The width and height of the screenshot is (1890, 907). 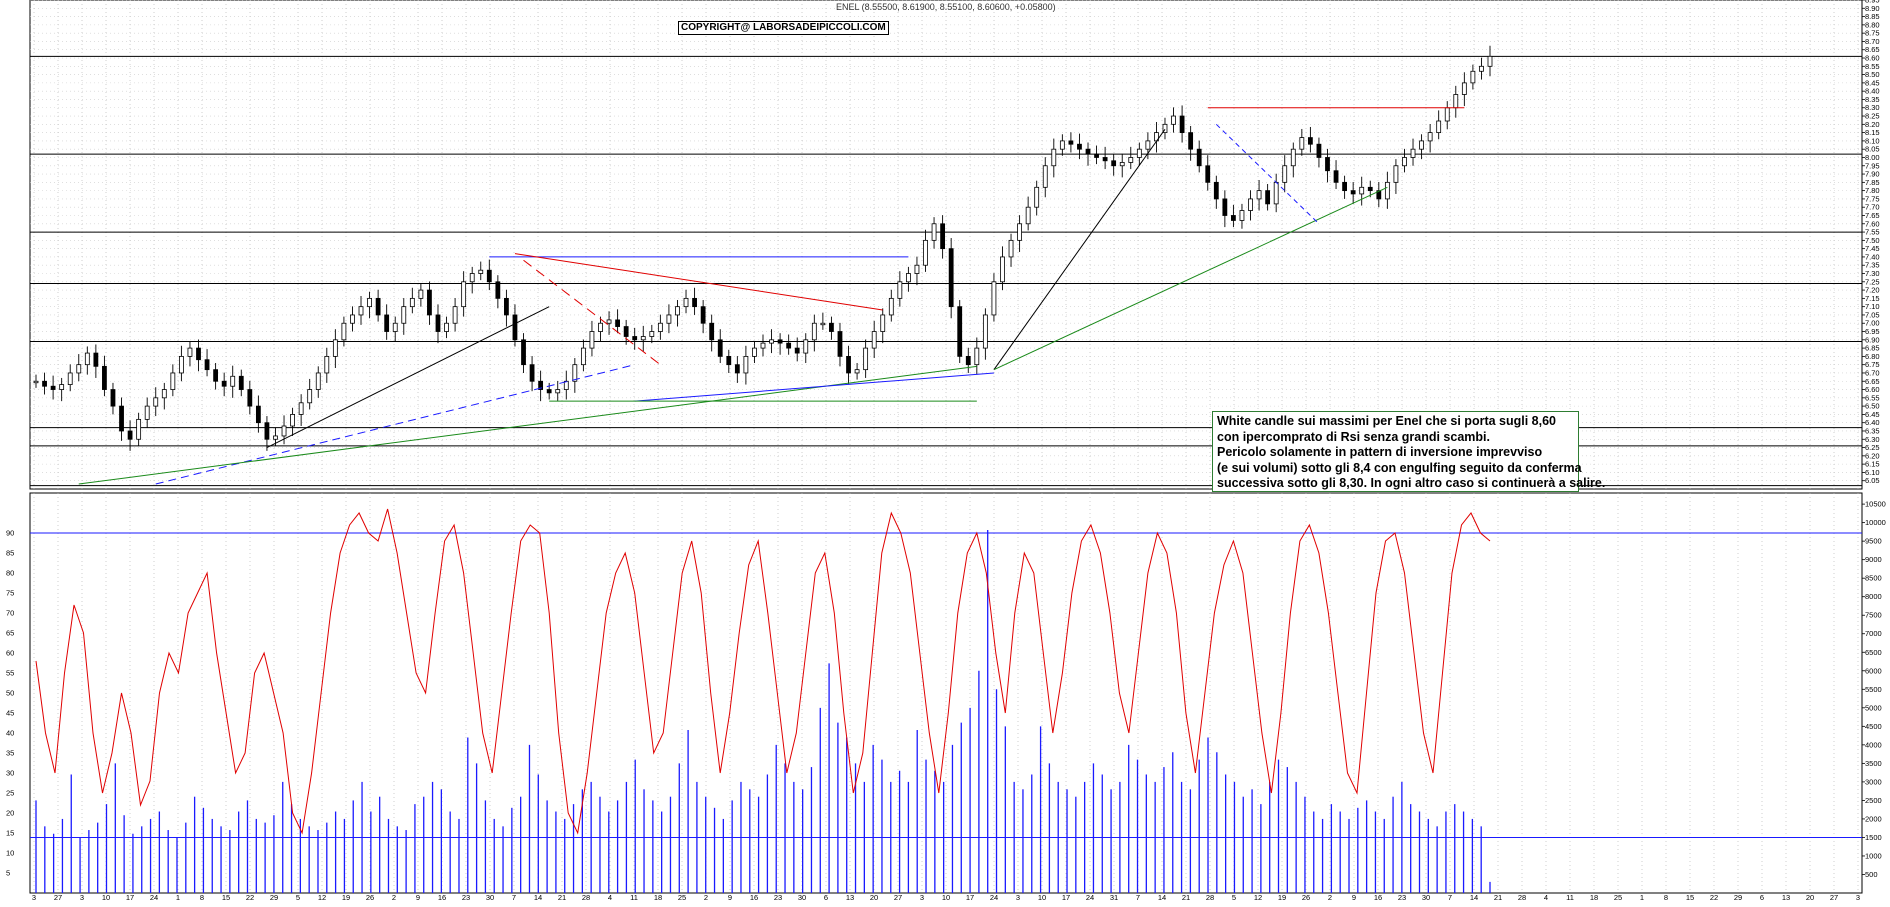 I want to click on price-tick-label: 8.00, so click(x=1872, y=157).